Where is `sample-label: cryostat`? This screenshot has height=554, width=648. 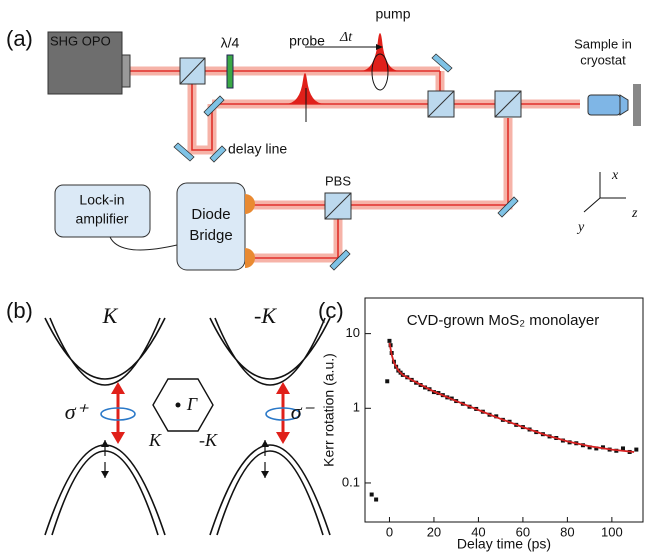
sample-label: cryostat is located at coordinates (603, 59).